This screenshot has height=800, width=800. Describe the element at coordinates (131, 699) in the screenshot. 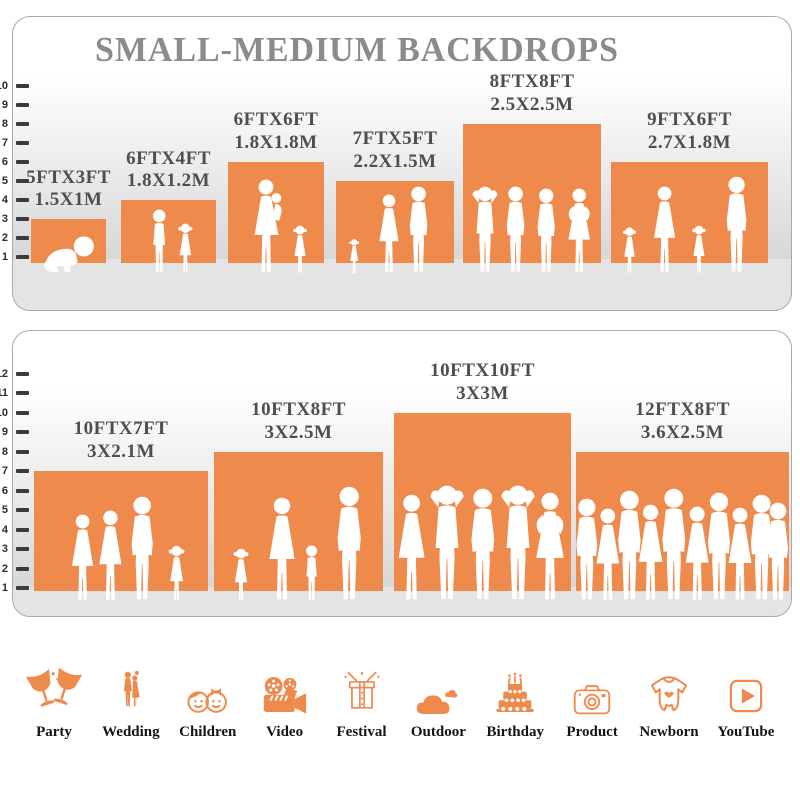

I see `category-item-wedding: Wedding` at that location.